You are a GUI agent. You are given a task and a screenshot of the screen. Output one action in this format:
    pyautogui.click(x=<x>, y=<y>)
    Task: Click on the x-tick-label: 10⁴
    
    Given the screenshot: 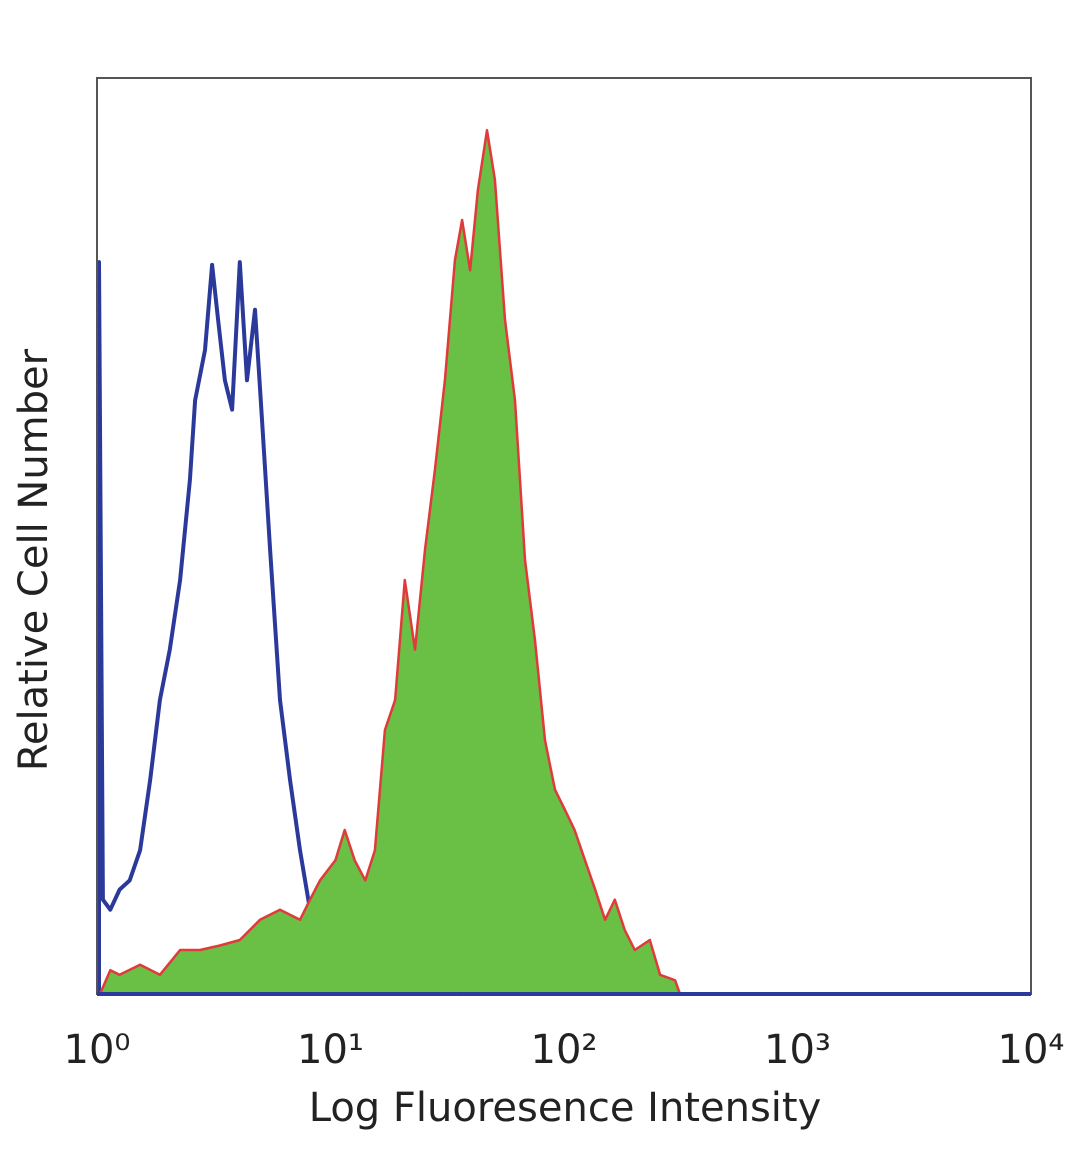 What is the action you would take?
    pyautogui.click(x=1031, y=1050)
    